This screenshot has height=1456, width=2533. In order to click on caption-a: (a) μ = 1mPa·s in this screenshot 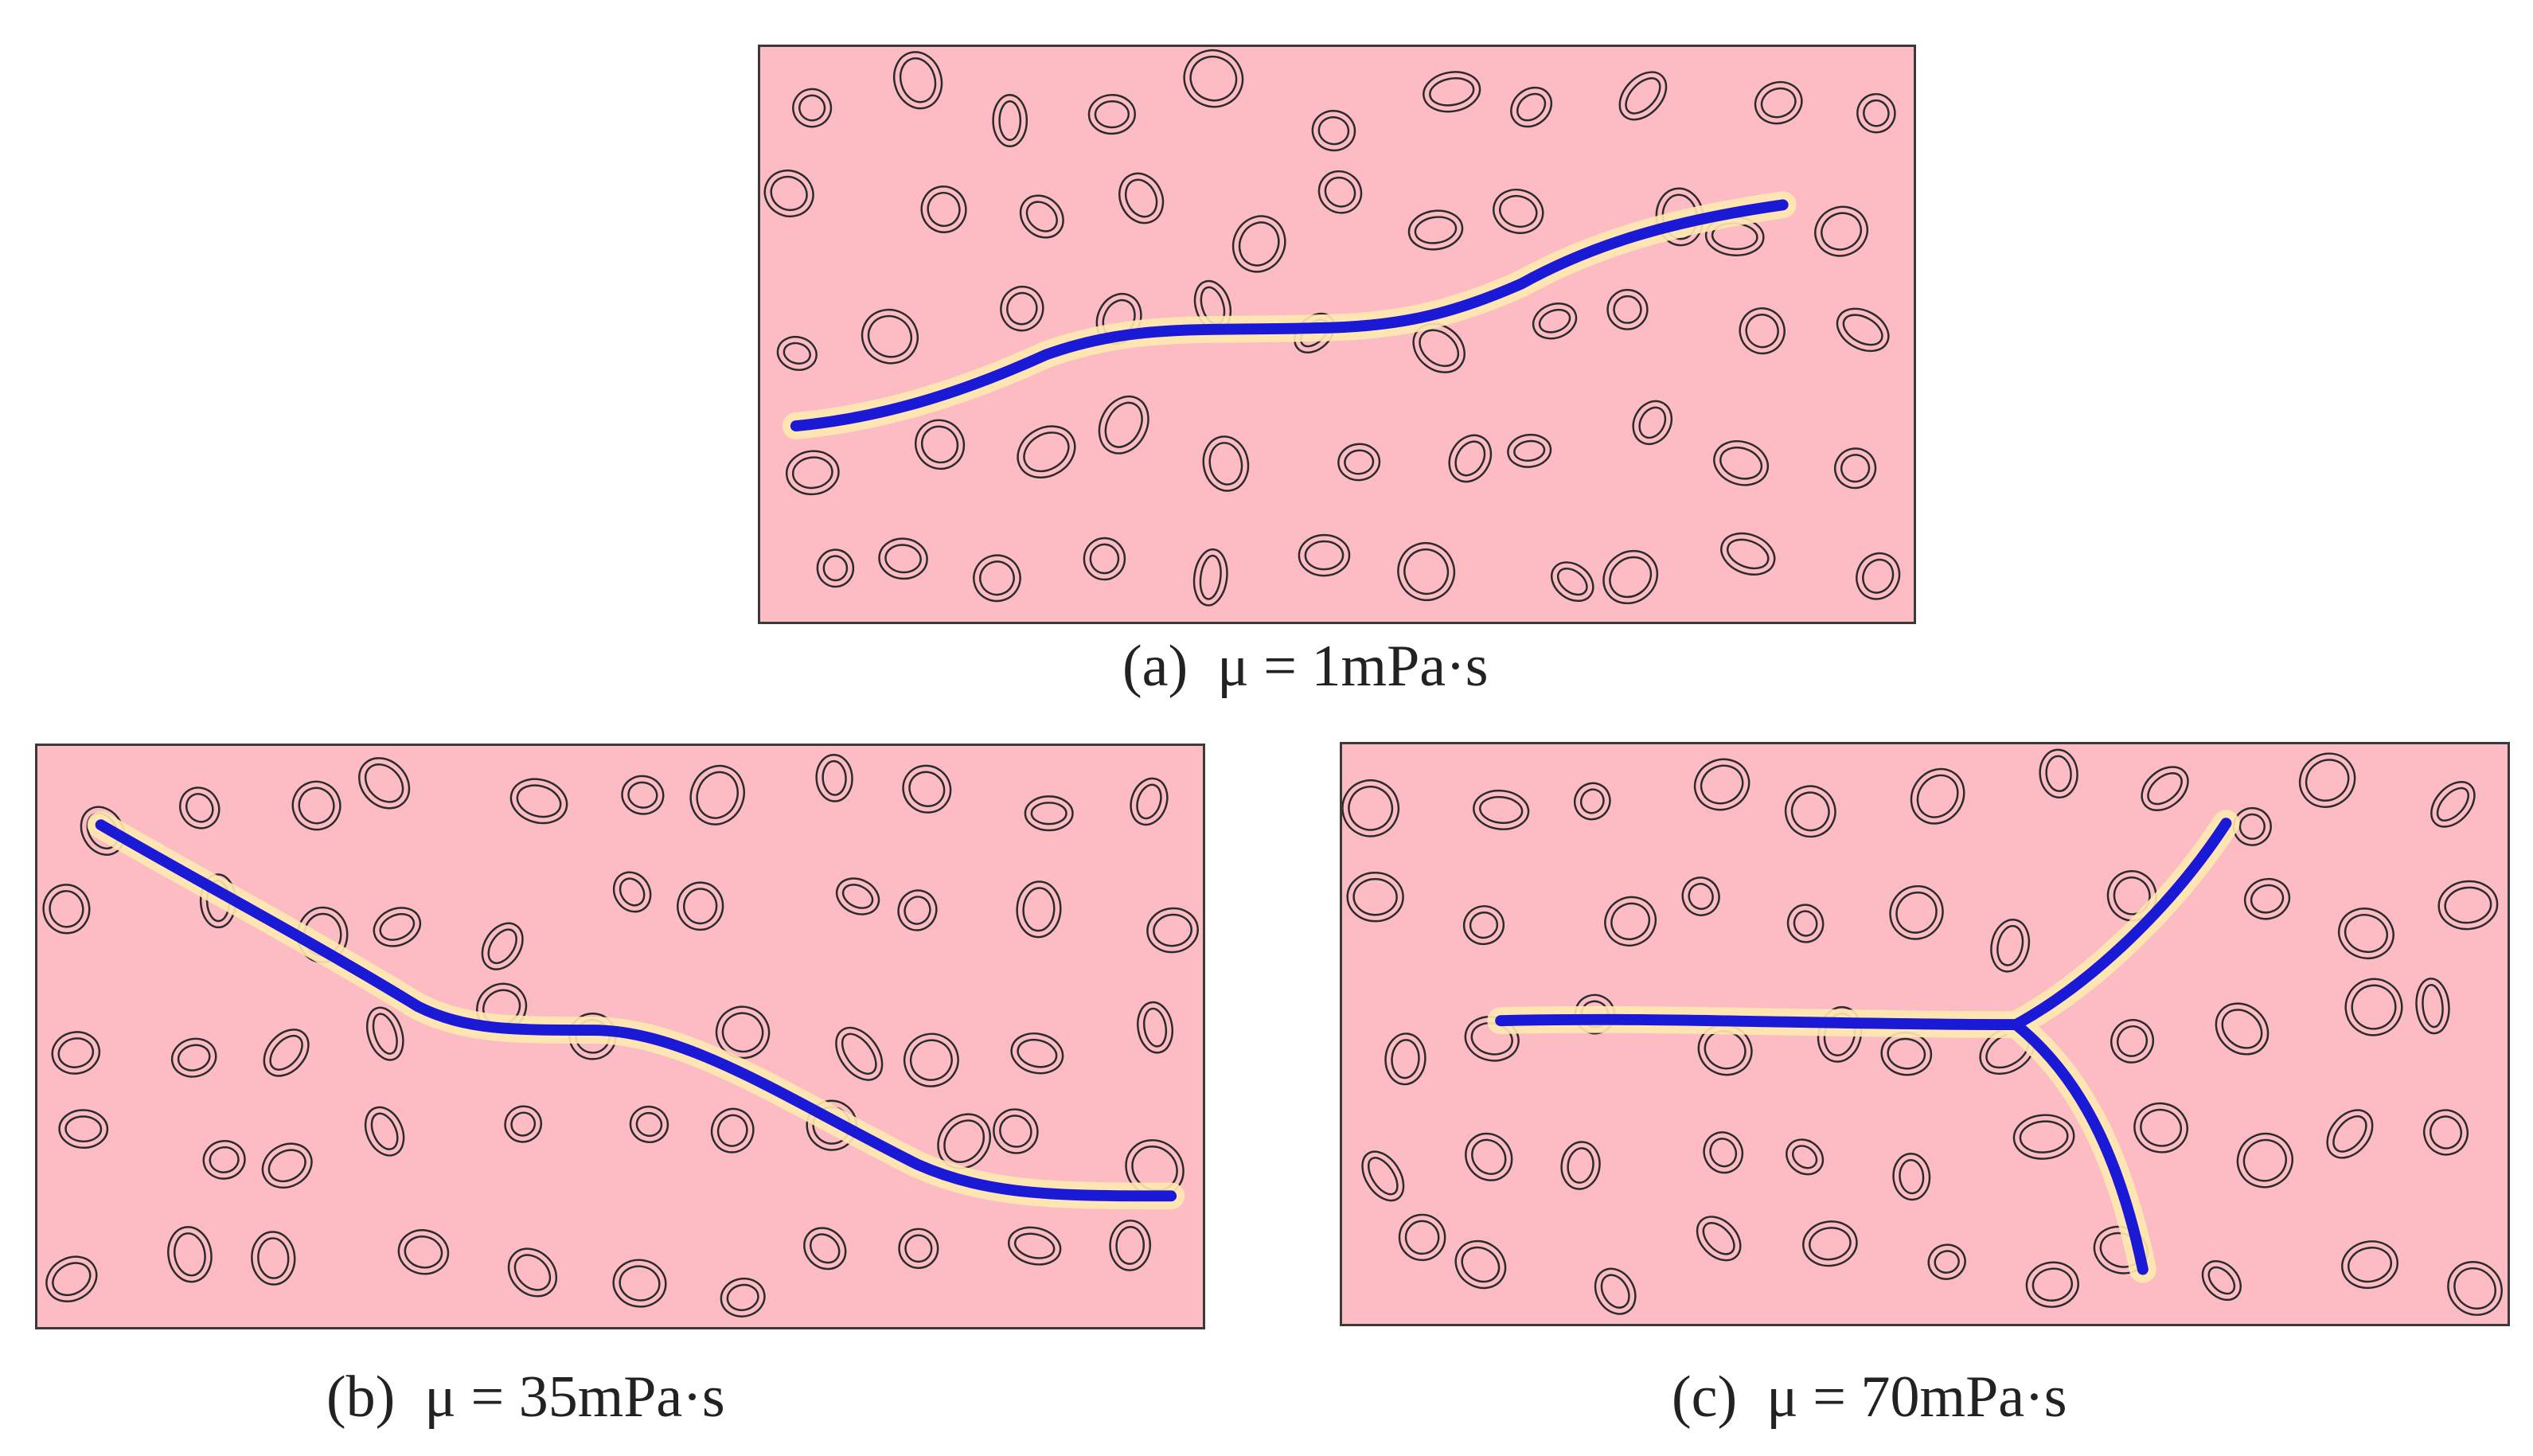, I will do `click(1305, 666)`.